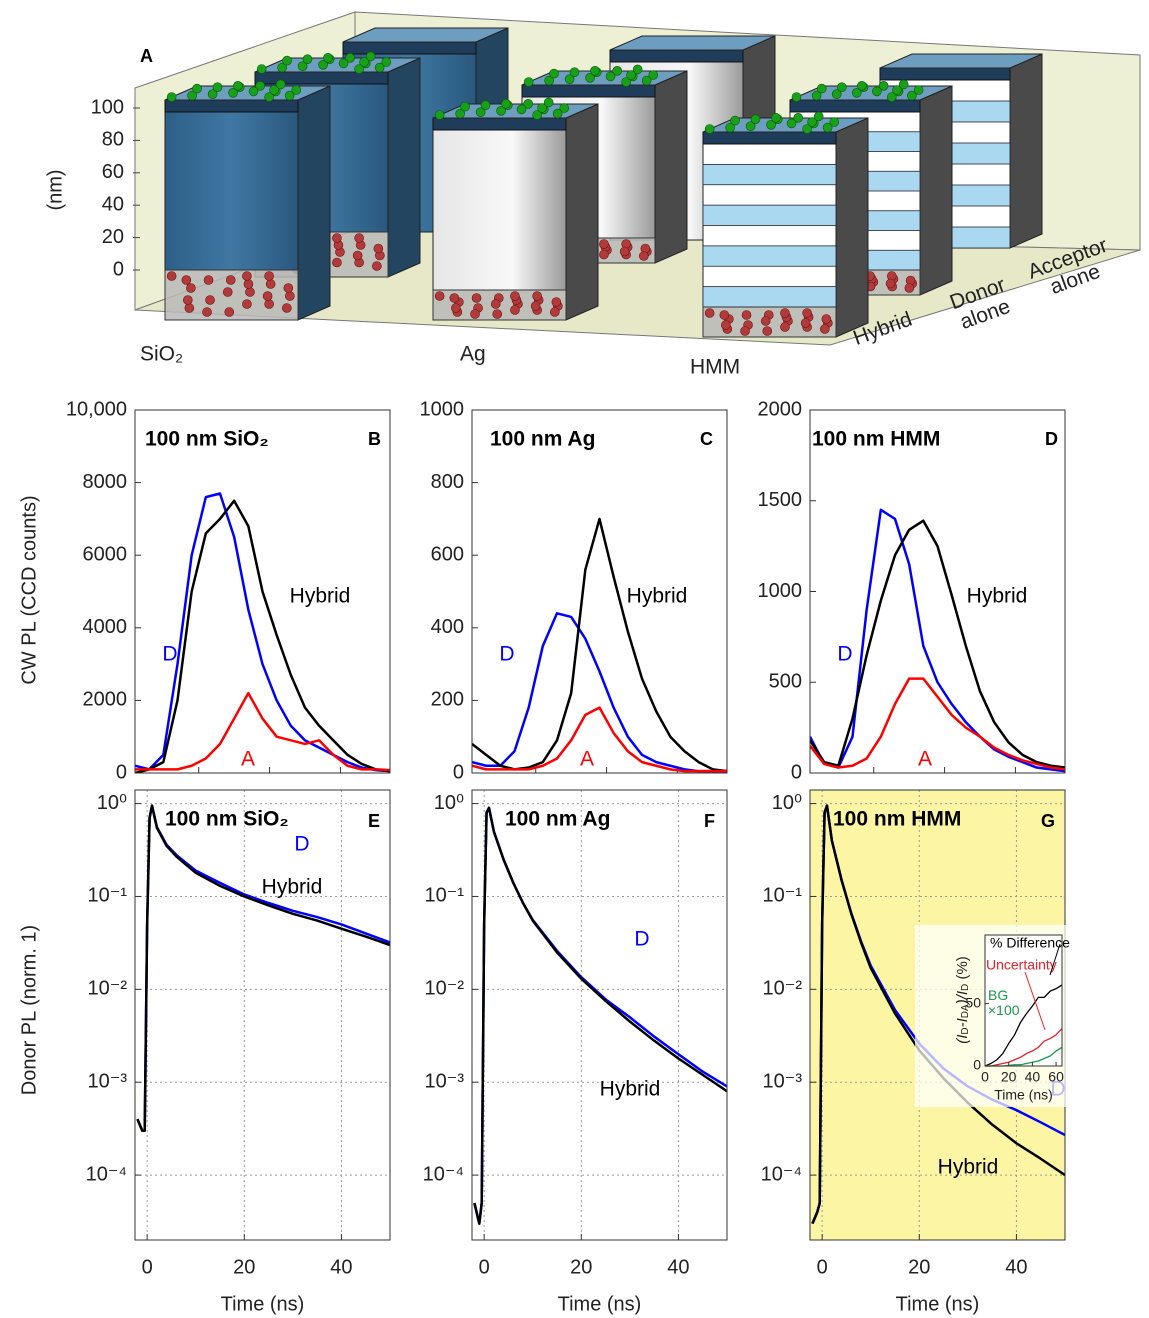  What do you see at coordinates (161, 354) in the screenshot?
I see `category-label: SiO₂` at bounding box center [161, 354].